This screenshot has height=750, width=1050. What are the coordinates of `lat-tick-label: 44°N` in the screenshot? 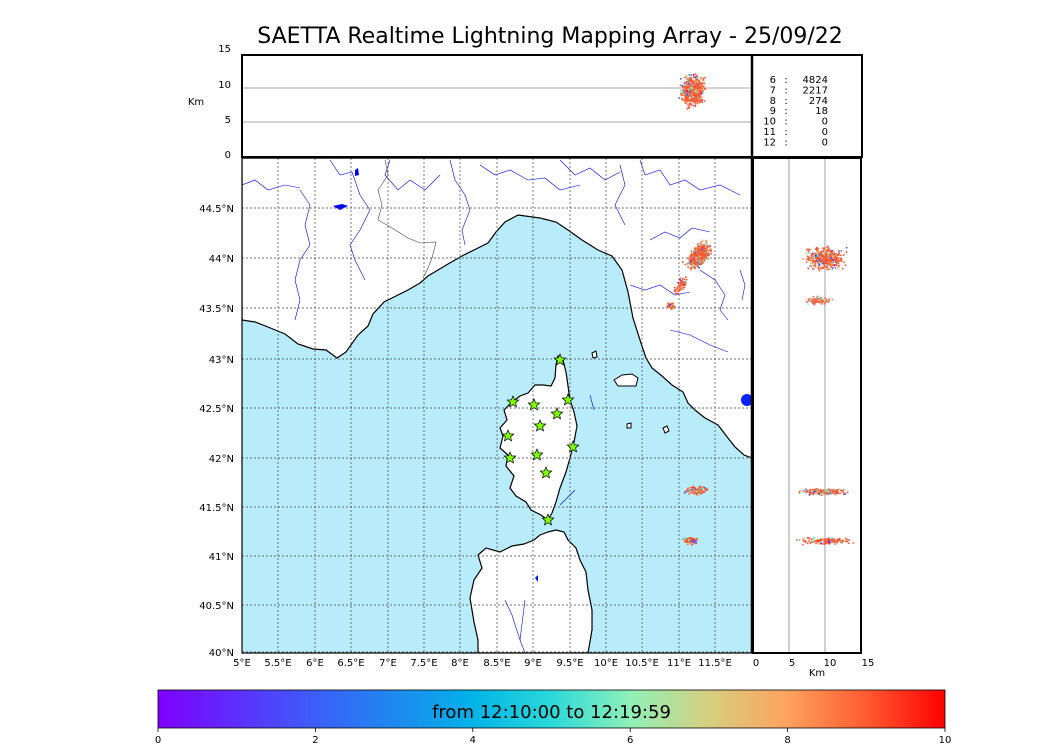 It's located at (221, 259).